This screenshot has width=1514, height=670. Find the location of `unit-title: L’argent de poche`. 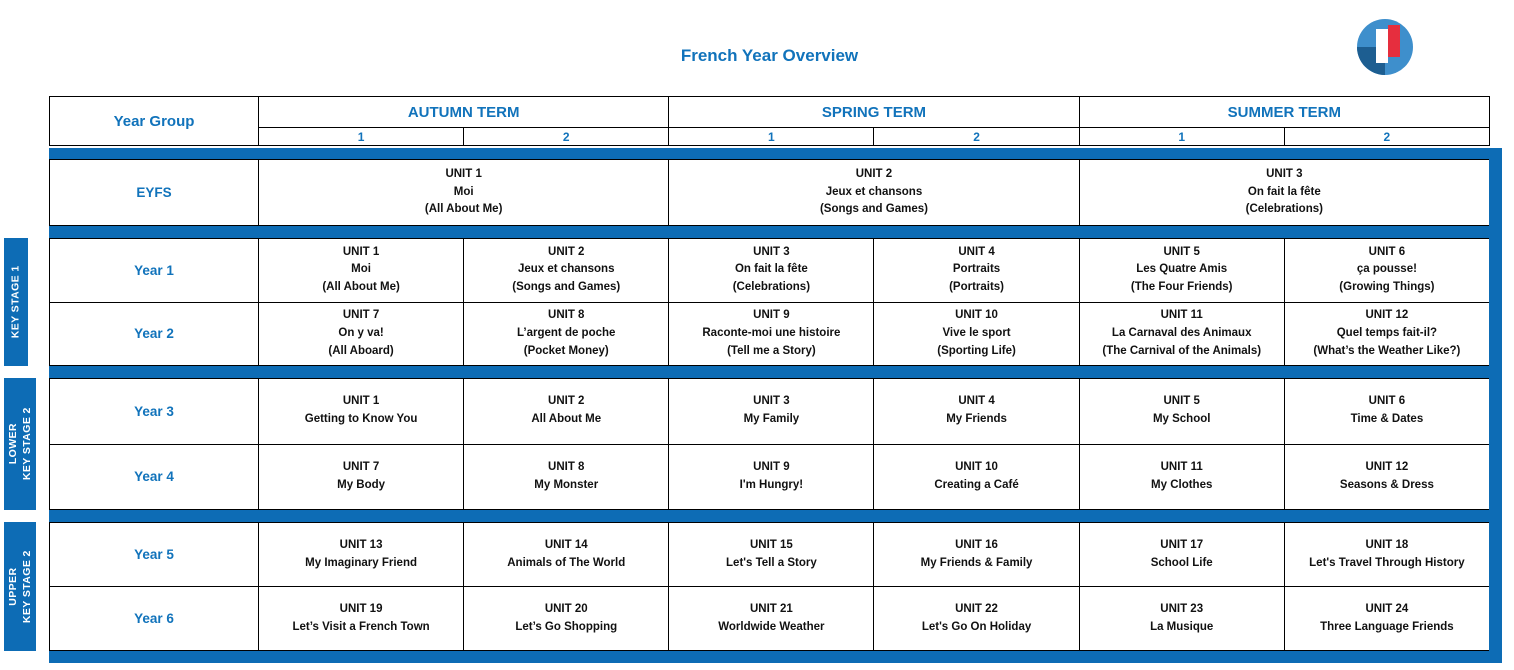

unit-title: L’argent de poche is located at coordinates (566, 332).